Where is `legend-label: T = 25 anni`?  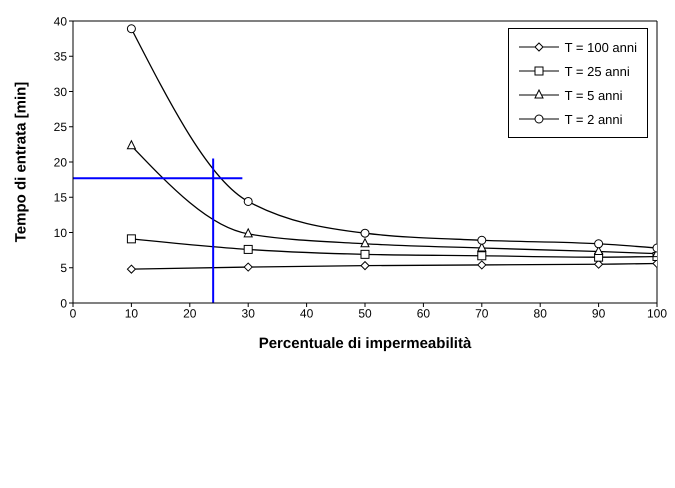 legend-label: T = 25 anni is located at coordinates (597, 71).